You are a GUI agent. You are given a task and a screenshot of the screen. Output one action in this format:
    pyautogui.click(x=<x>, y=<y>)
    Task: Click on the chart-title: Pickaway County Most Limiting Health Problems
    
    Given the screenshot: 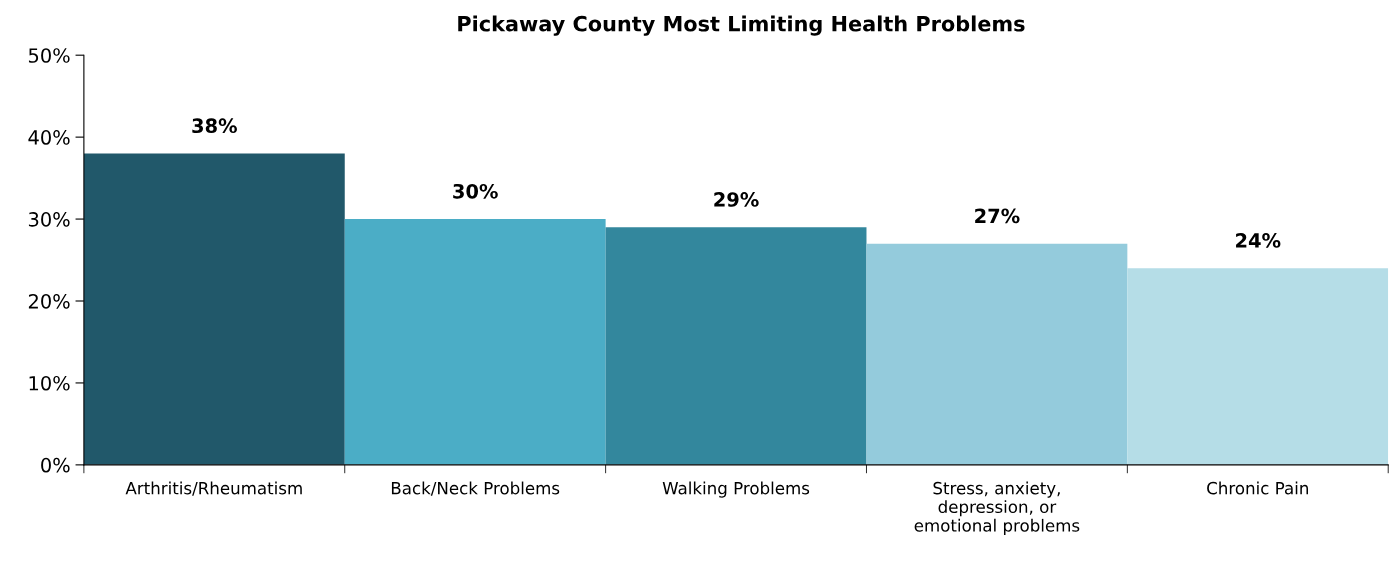 What is the action you would take?
    pyautogui.click(x=741, y=25)
    